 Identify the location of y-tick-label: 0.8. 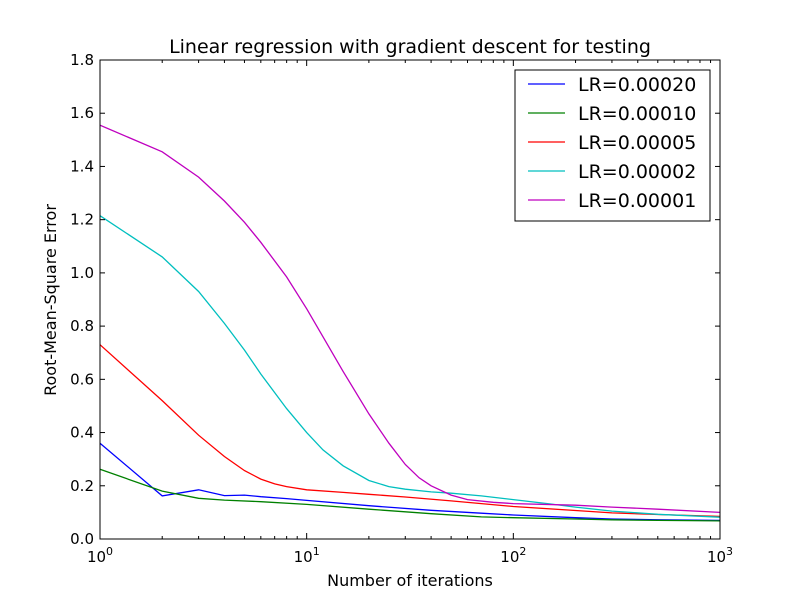
(82, 326).